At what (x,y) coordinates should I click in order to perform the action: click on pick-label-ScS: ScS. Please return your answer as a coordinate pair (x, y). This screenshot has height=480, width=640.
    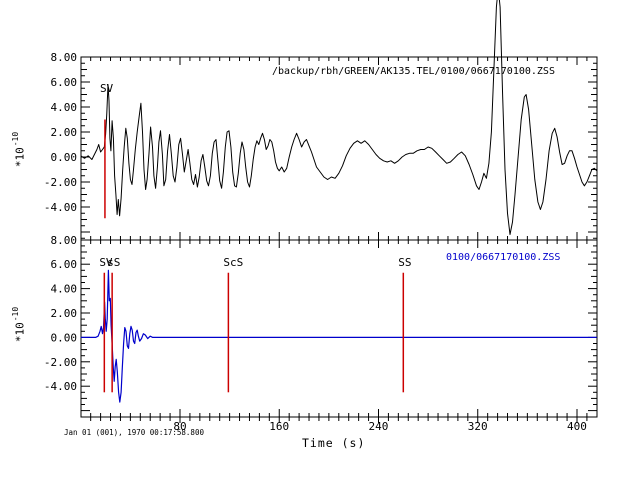
    Looking at the image, I should click on (233, 262).